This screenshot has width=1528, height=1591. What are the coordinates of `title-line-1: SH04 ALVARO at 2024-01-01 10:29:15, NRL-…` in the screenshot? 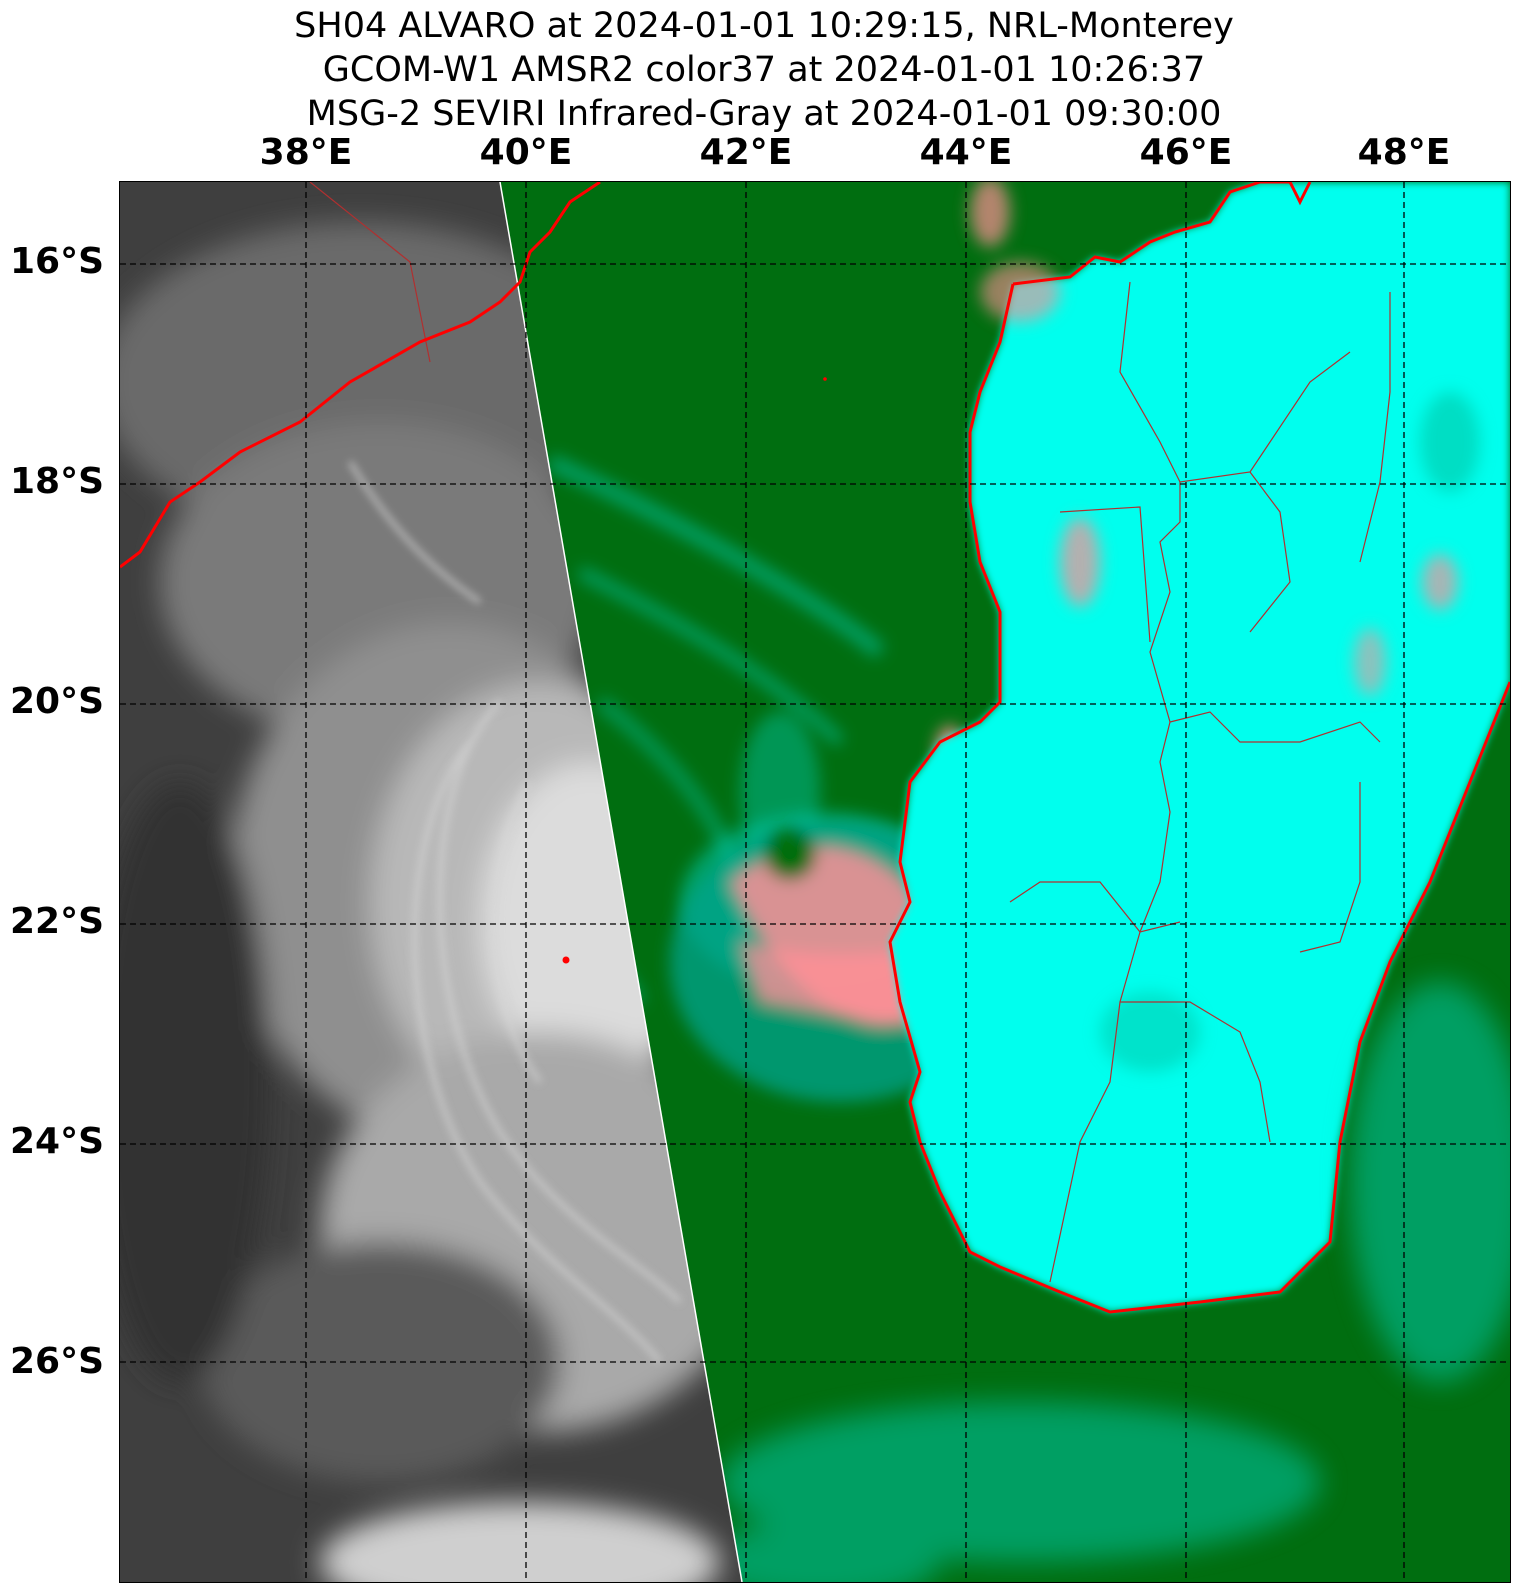 It's located at (764, 26).